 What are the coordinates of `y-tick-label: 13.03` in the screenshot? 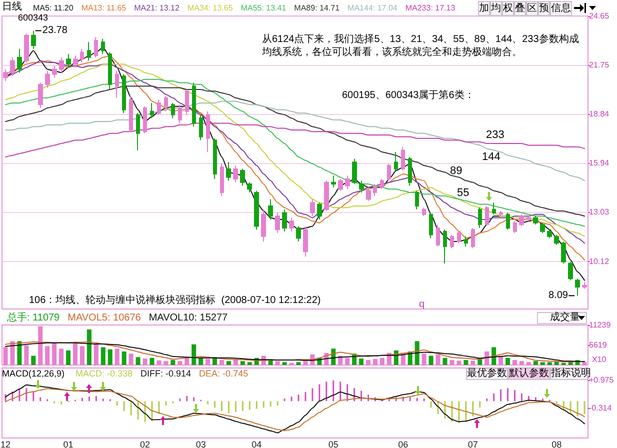 It's located at (599, 212).